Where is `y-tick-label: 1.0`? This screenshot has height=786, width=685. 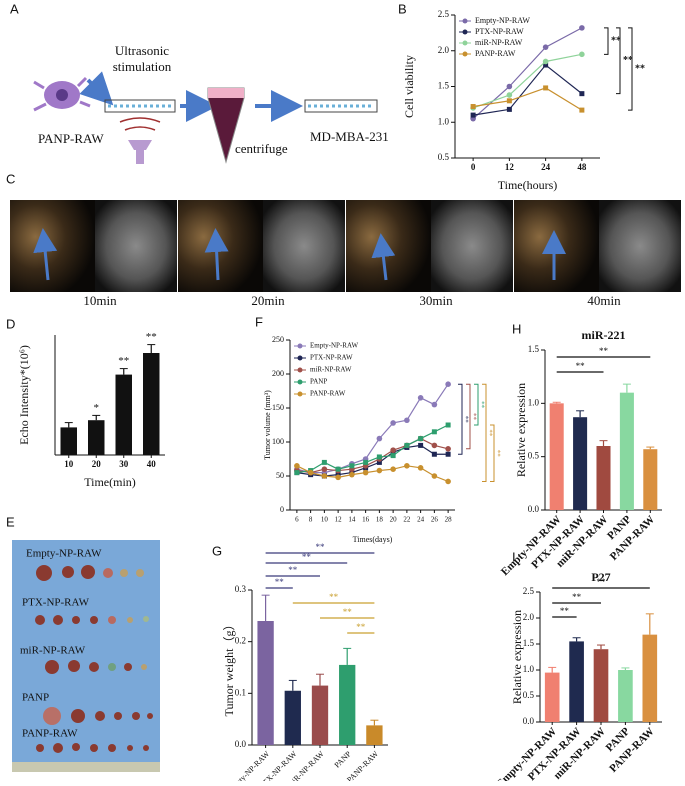
y-tick-label: 1.0 is located at coordinates (529, 669).